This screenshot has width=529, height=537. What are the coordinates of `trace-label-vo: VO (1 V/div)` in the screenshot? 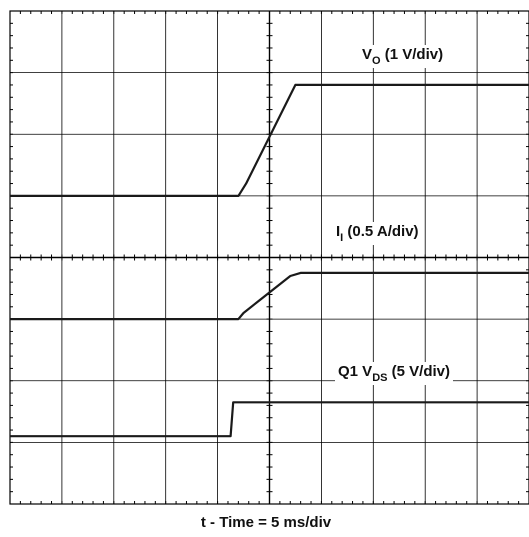 It's located at (402, 56).